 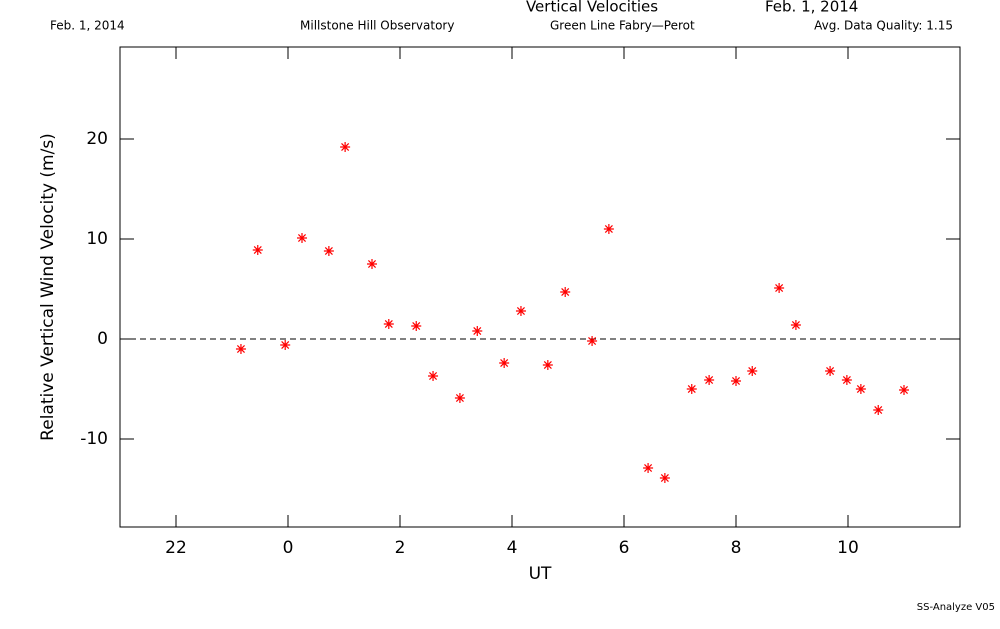 What do you see at coordinates (377, 26) in the screenshot?
I see `observatory: Millstone Hill Observatory` at bounding box center [377, 26].